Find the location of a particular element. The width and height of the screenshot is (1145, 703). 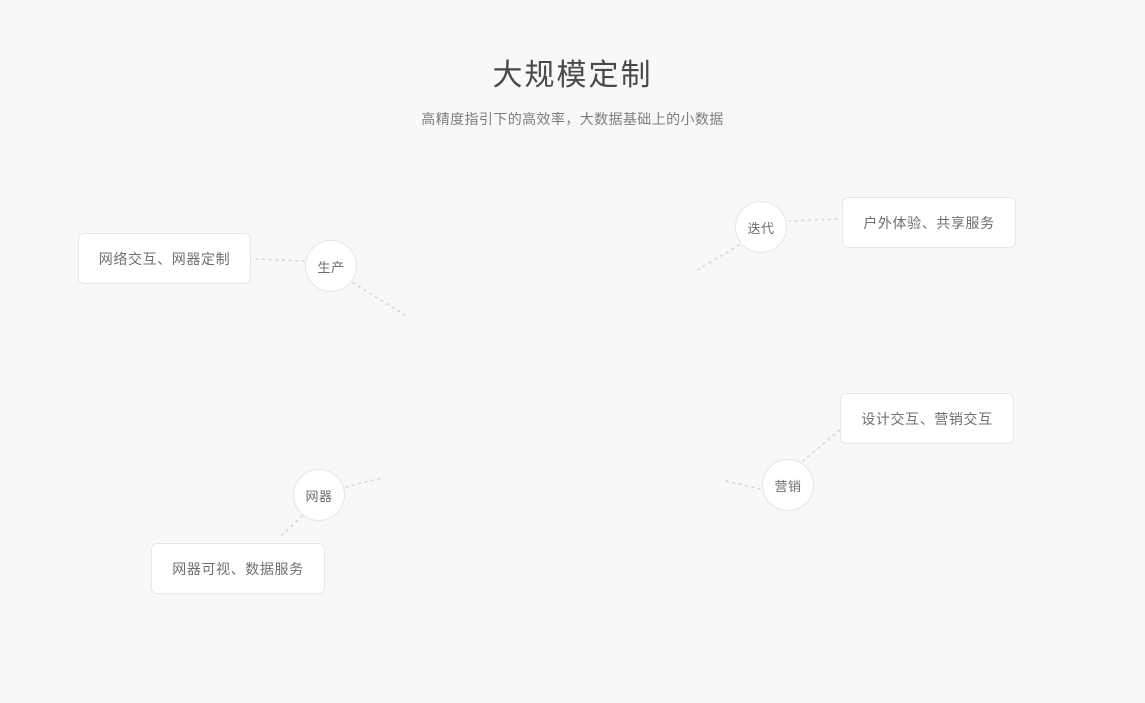

node-iteration-label: 迭代 is located at coordinates (761, 228).